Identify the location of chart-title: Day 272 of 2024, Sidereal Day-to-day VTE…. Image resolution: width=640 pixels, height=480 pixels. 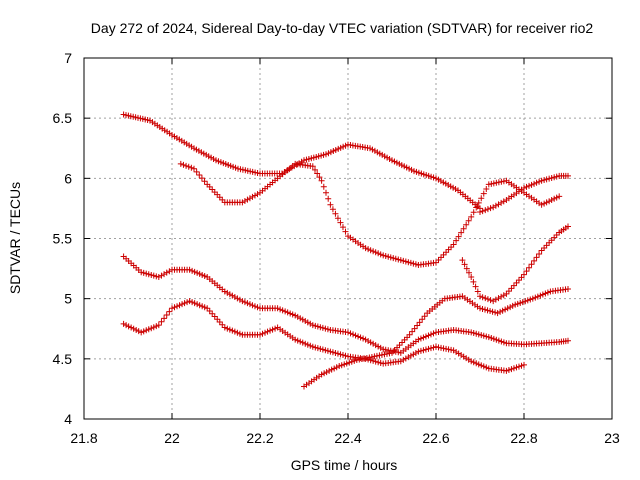
(342, 28).